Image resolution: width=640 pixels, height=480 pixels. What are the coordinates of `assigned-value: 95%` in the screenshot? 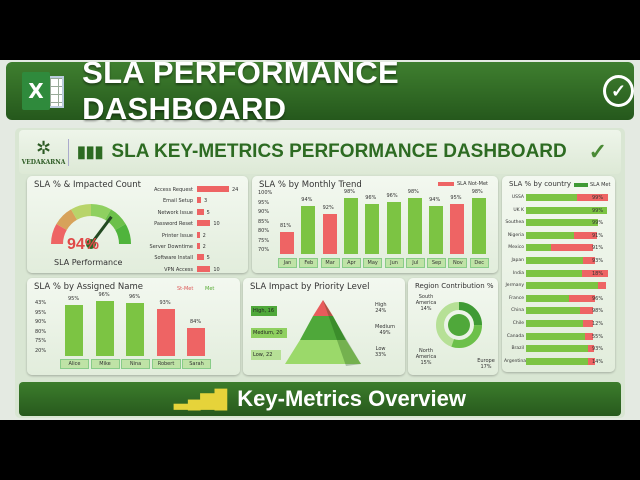 It's located at (74, 299).